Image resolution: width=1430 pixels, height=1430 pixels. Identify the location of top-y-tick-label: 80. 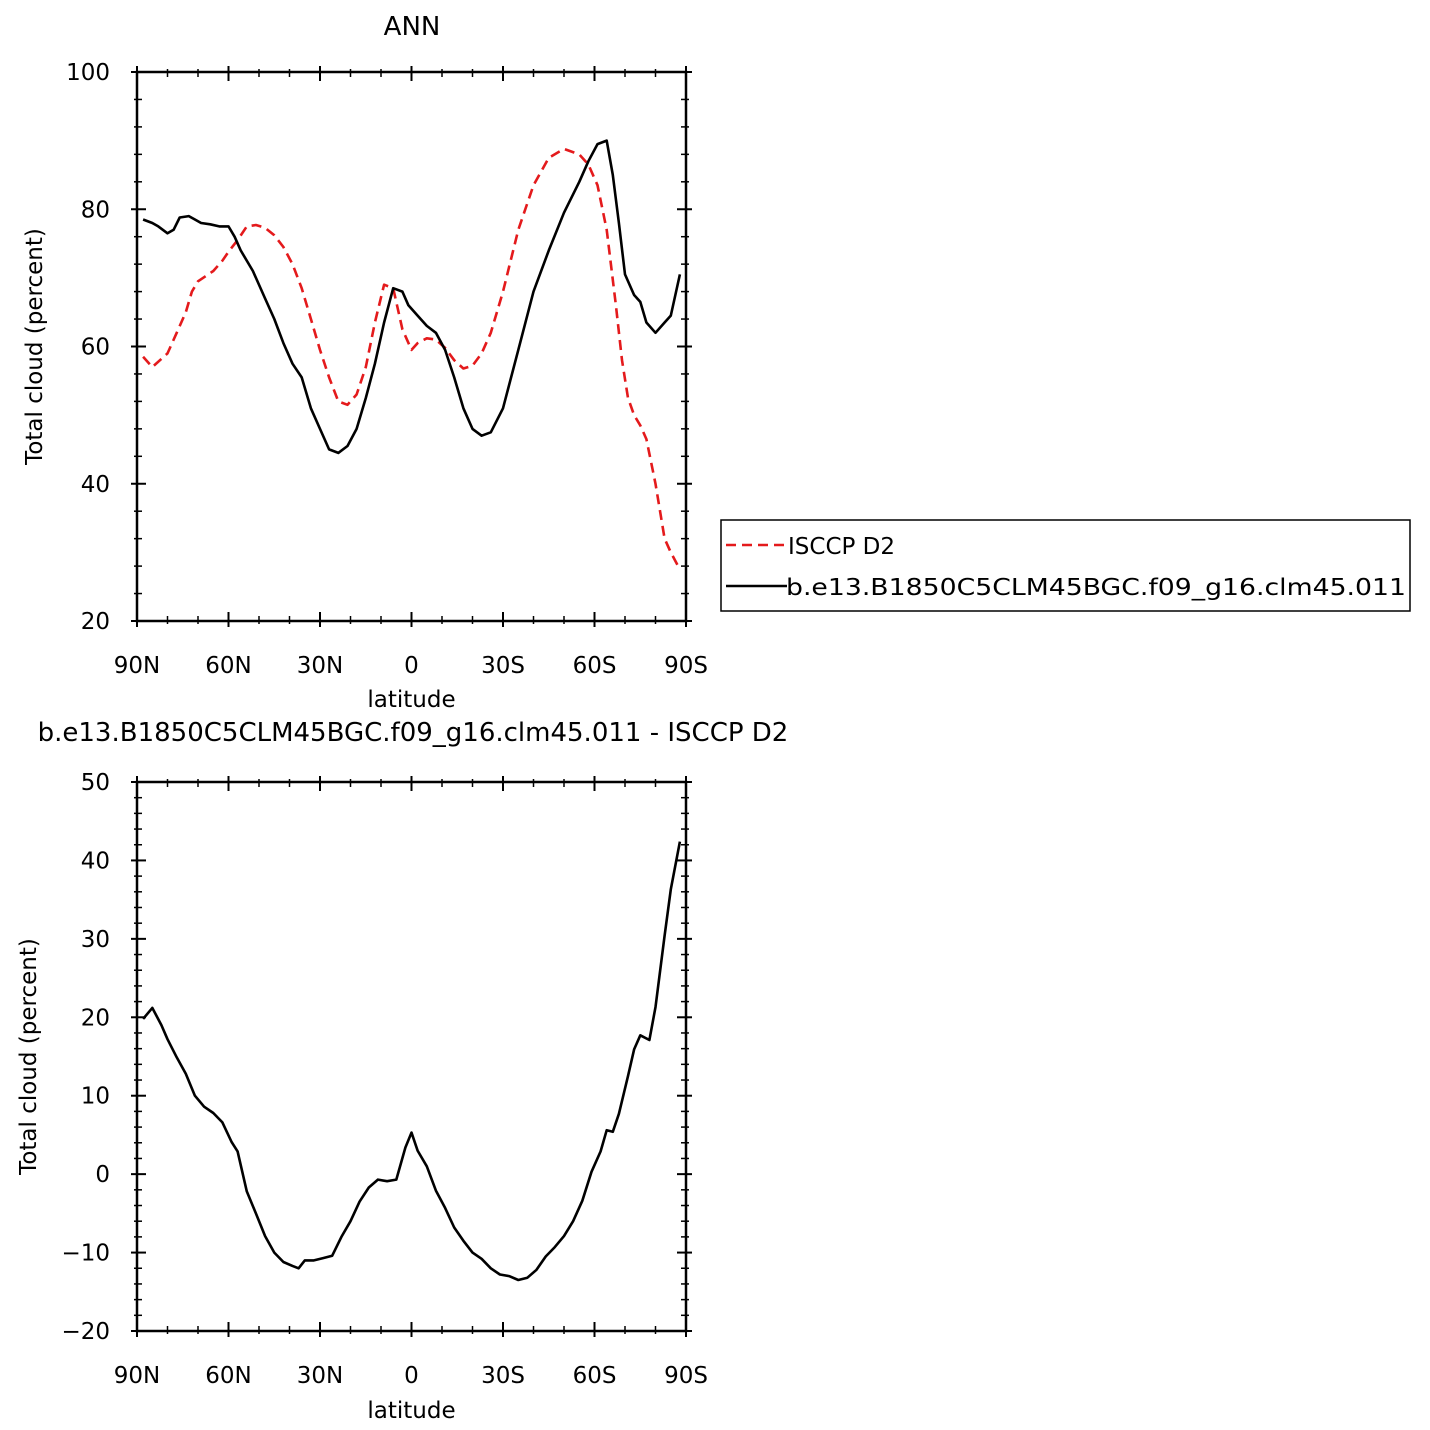
(95, 210).